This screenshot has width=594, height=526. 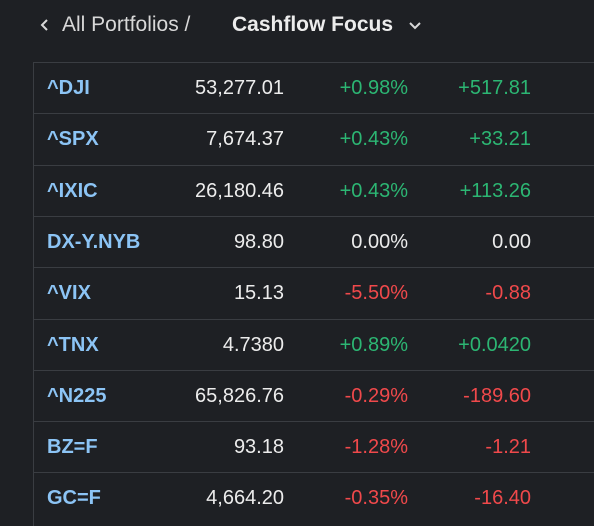 I want to click on price: 7,674.37, so click(x=245, y=139).